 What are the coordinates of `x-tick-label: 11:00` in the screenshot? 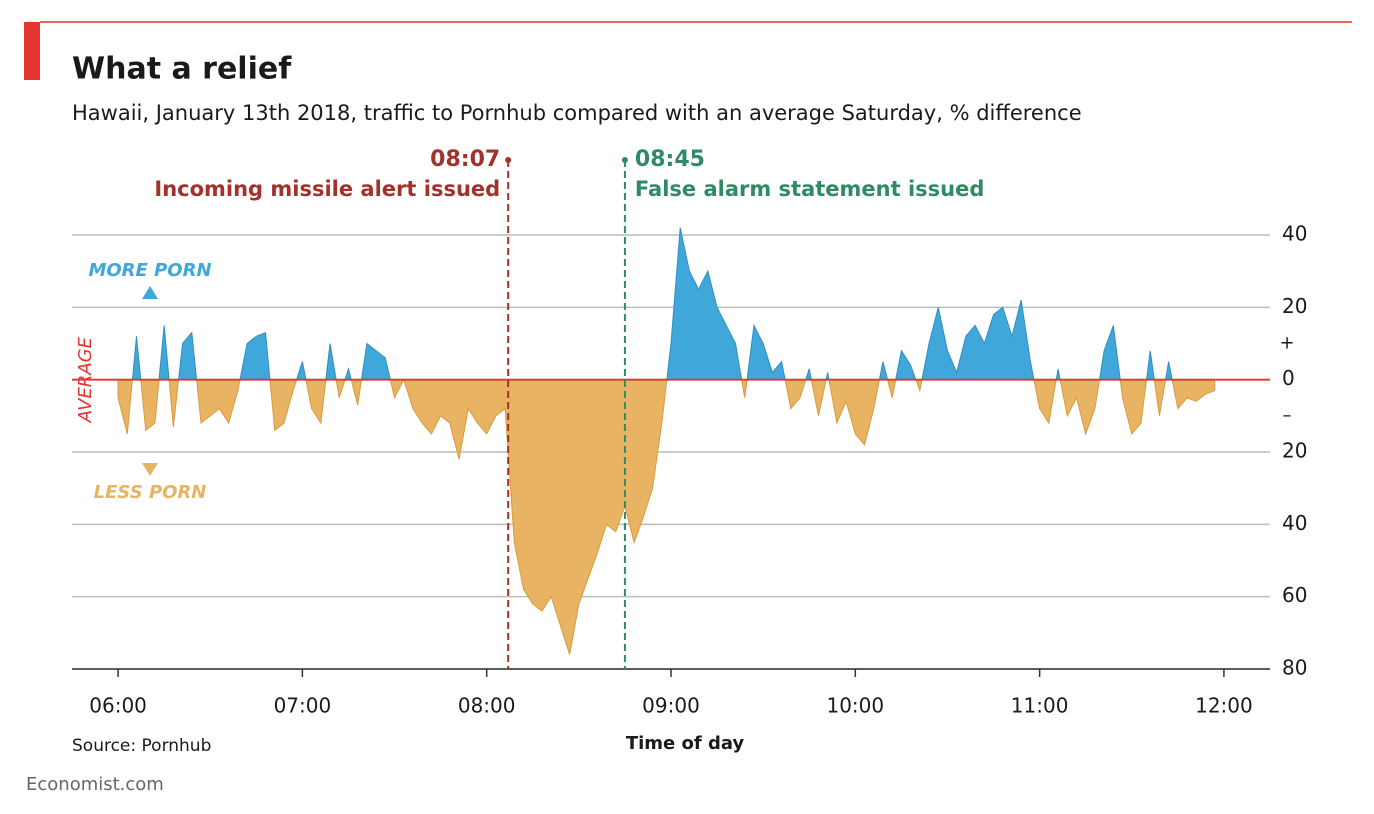 It's located at (1040, 706).